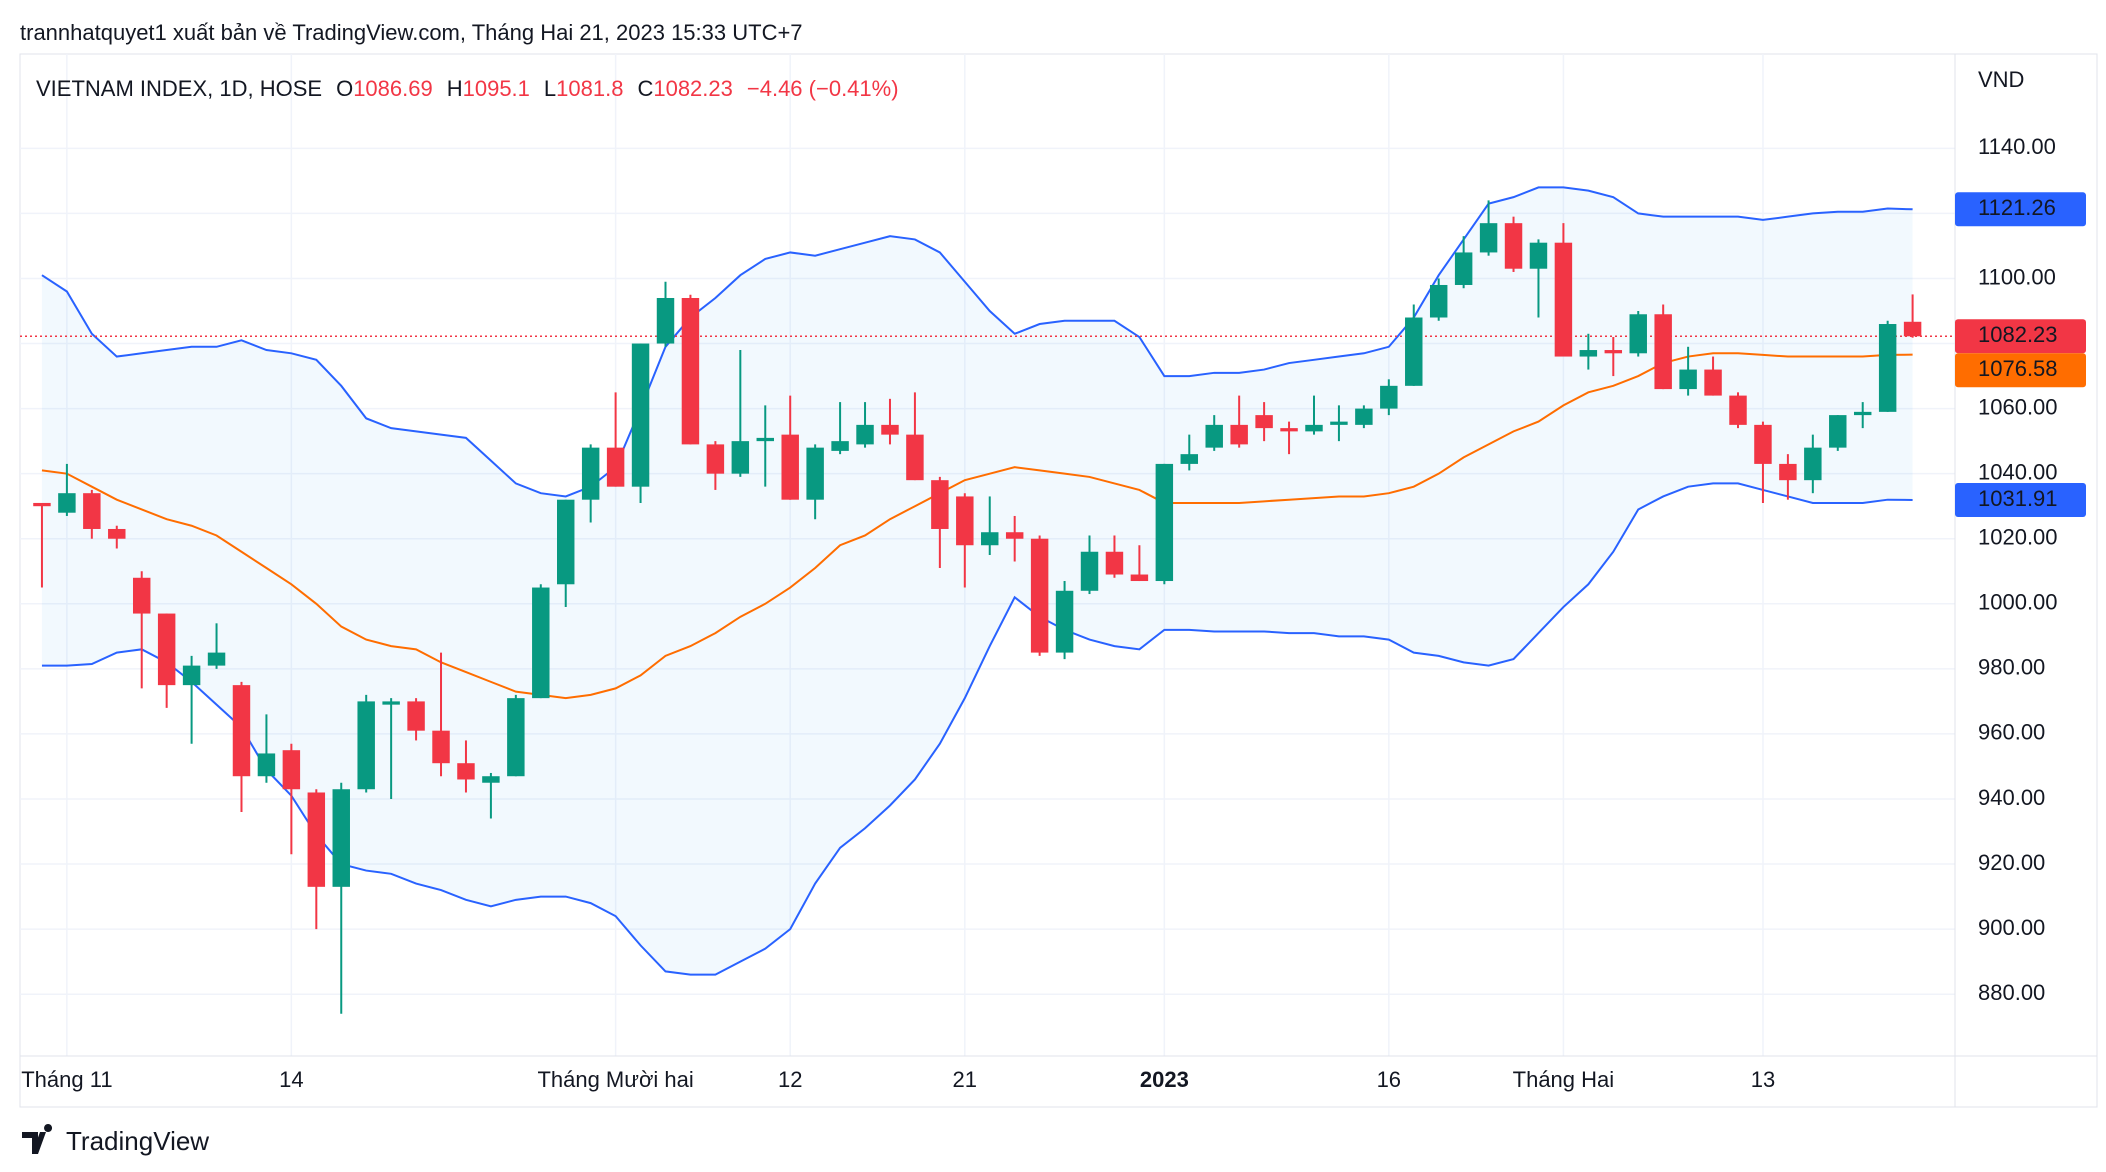 This screenshot has width=2106, height=1172. Describe the element at coordinates (2011, 797) in the screenshot. I see `y-tick-label: 940.00` at that location.